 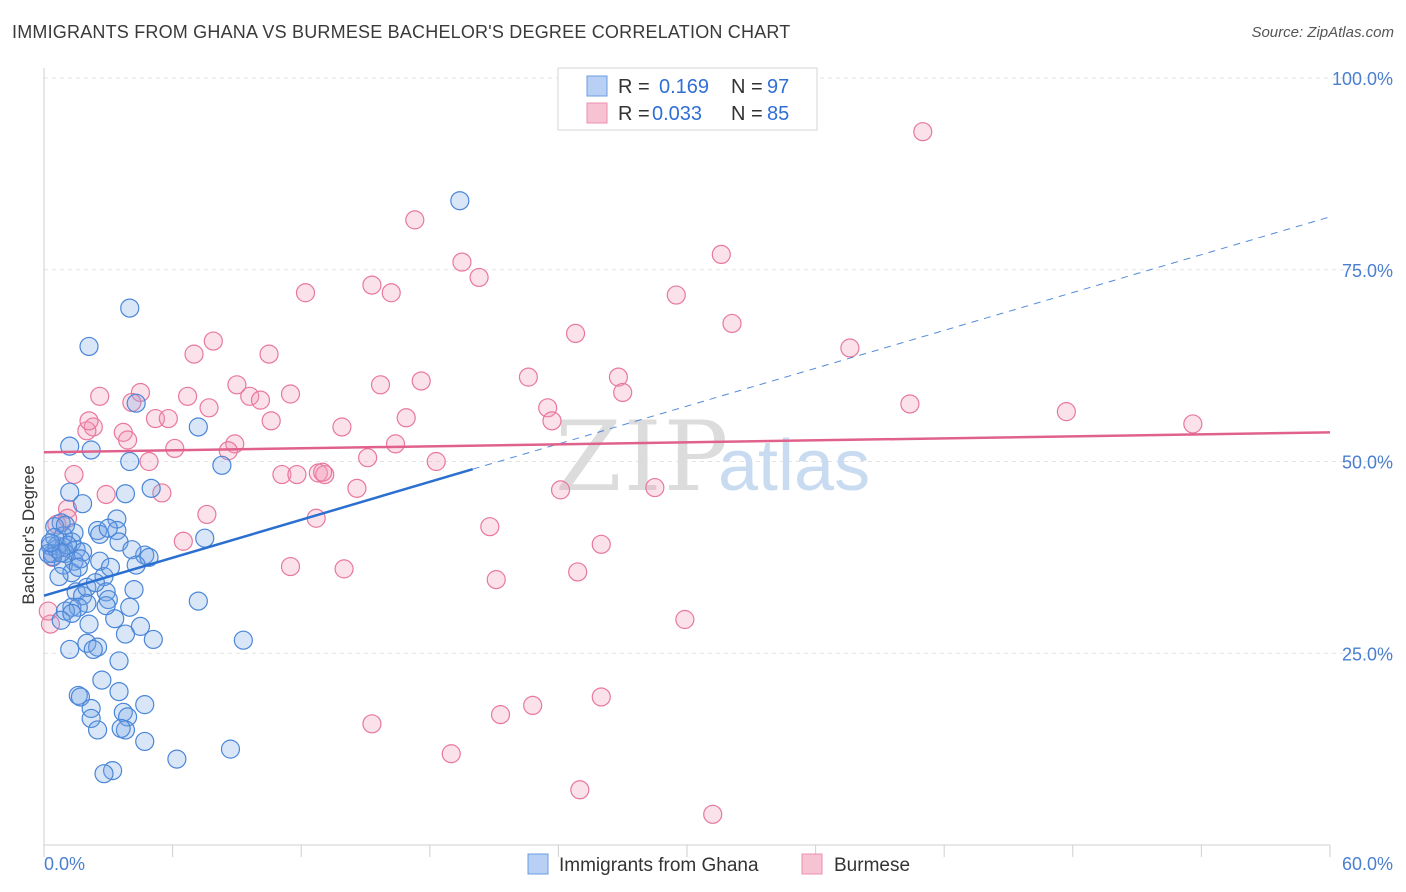 I want to click on y-tick-labels: 25.0% 50.0% 75.0% 100.0%, so click(x=1362, y=366).